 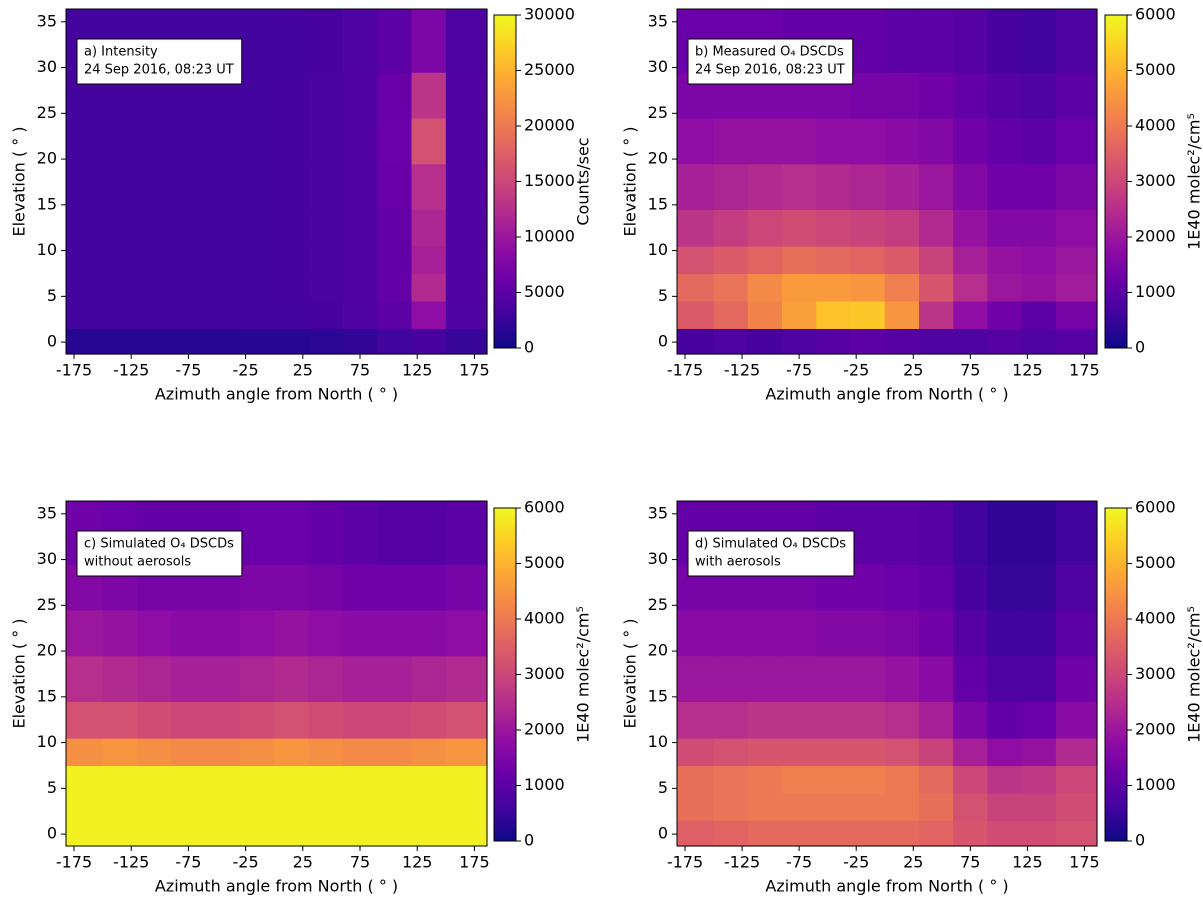 I want to click on y-tick-label: 20, so click(x=47, y=158).